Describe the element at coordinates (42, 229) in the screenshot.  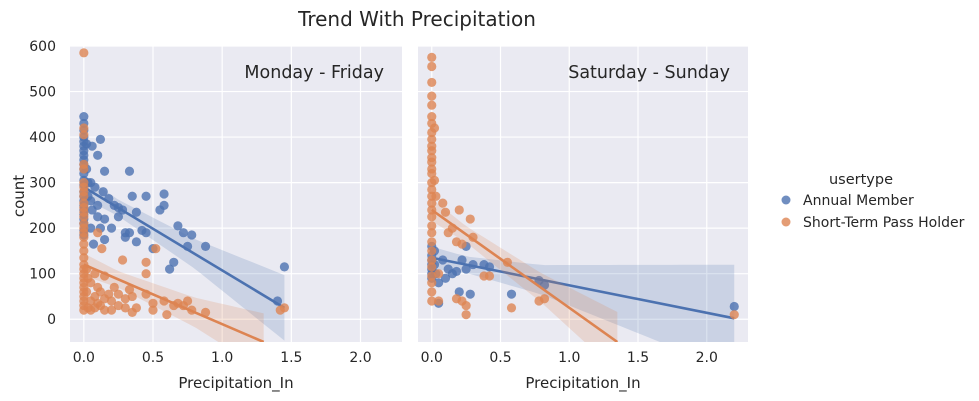
I see `y-tick-label: 200` at that location.